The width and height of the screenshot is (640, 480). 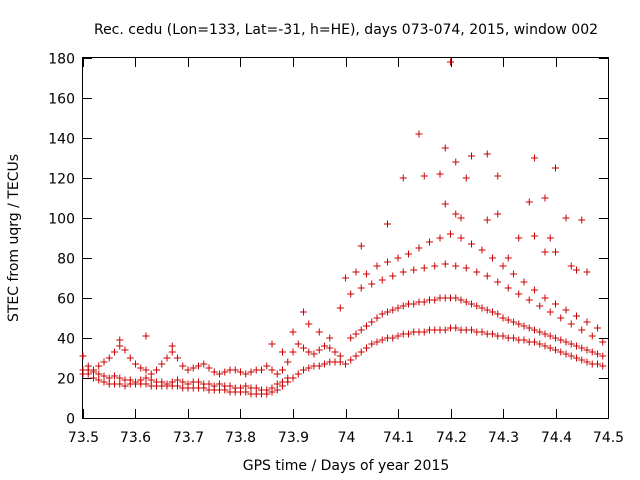 What do you see at coordinates (83, 438) in the screenshot?
I see `x-tick-label: 73.5` at bounding box center [83, 438].